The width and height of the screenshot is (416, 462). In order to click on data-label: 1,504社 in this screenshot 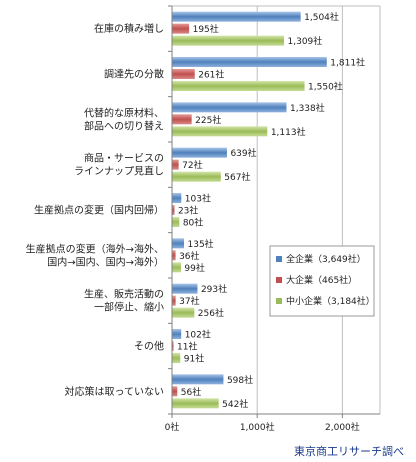, I will do `click(321, 17)`.